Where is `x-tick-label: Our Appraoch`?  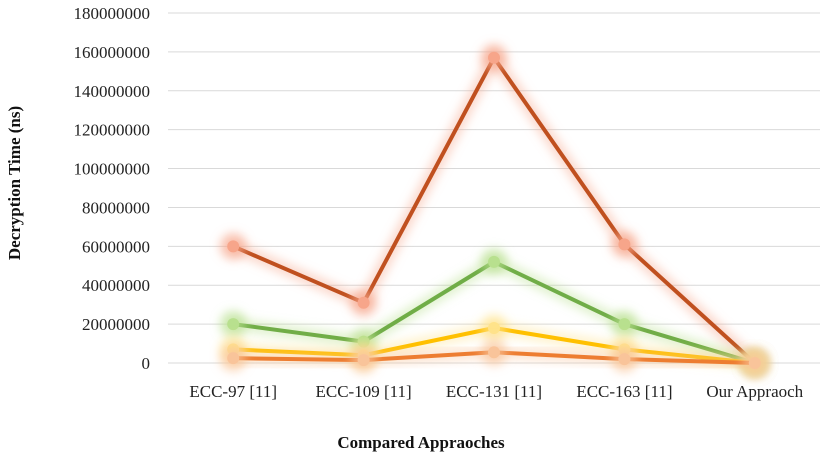 x-tick-label: Our Appraoch is located at coordinates (754, 391).